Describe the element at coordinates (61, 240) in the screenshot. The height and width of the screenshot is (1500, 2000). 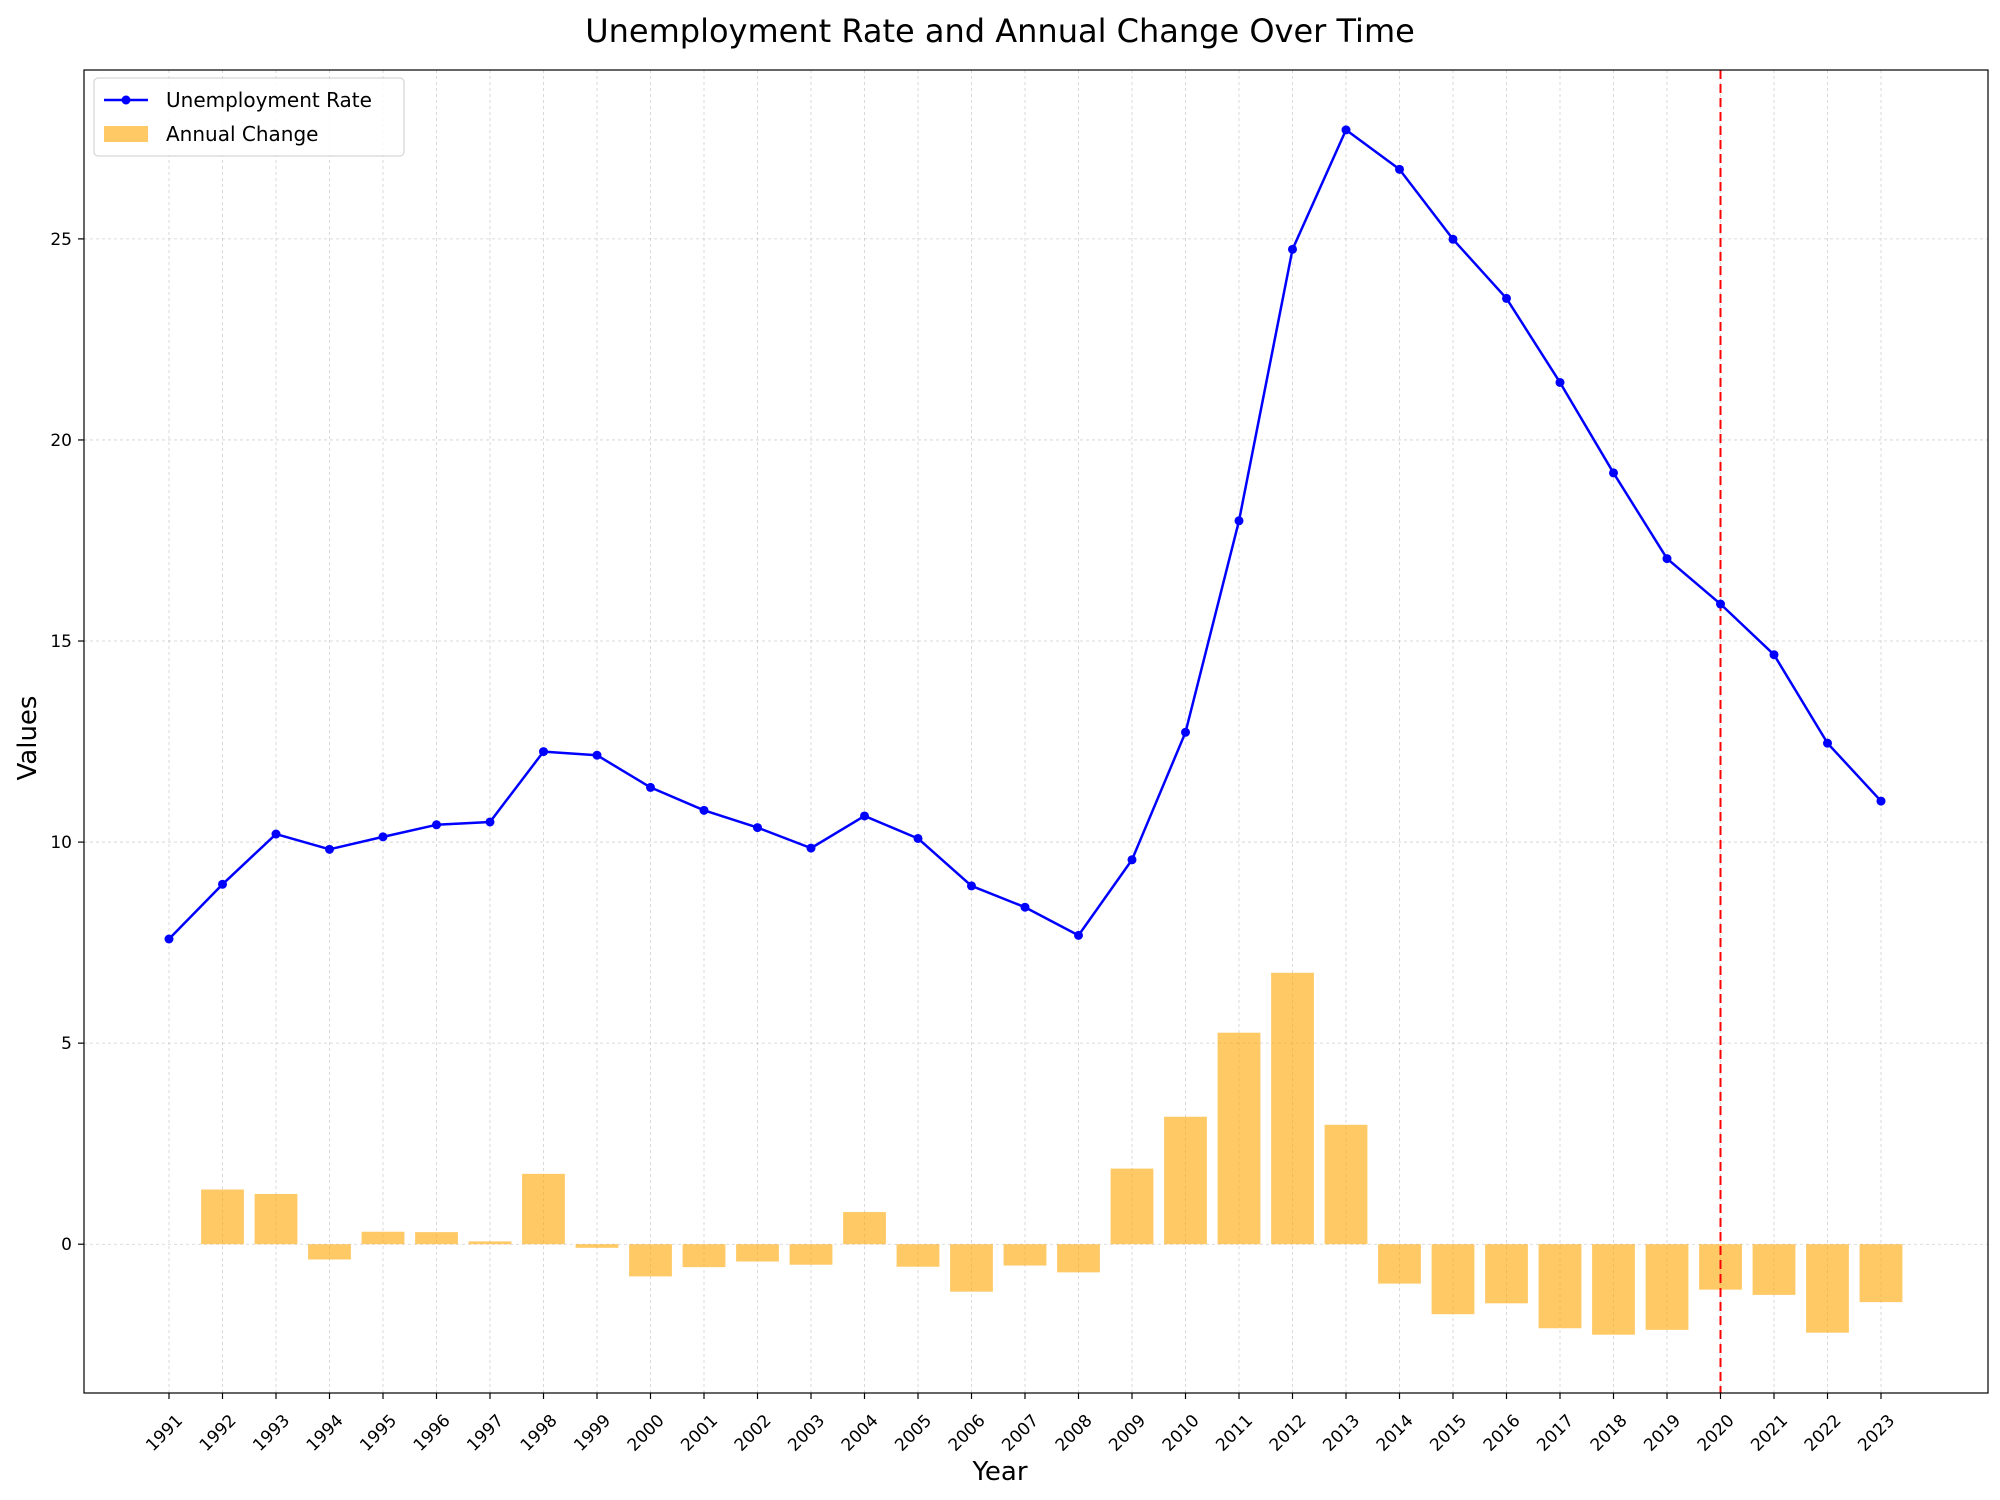
I see `y-tick-label-25: 25` at that location.